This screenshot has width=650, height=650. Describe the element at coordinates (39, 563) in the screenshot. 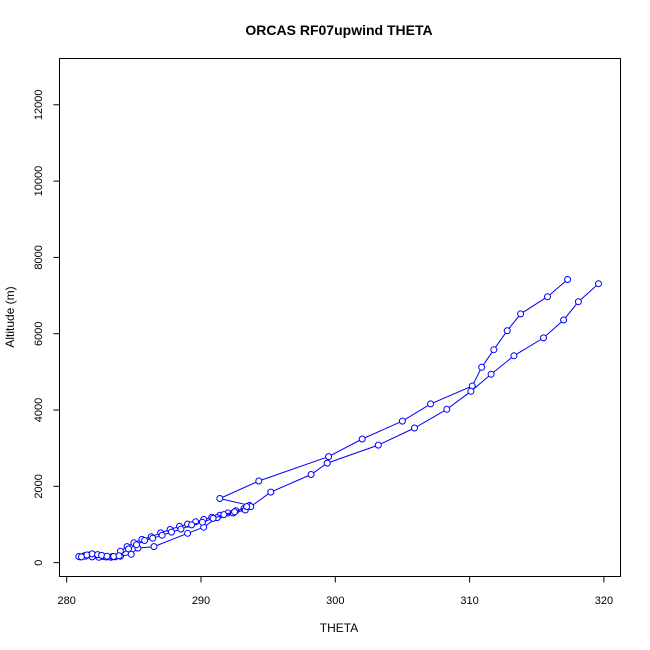

I see `y-tick-label: 0` at that location.